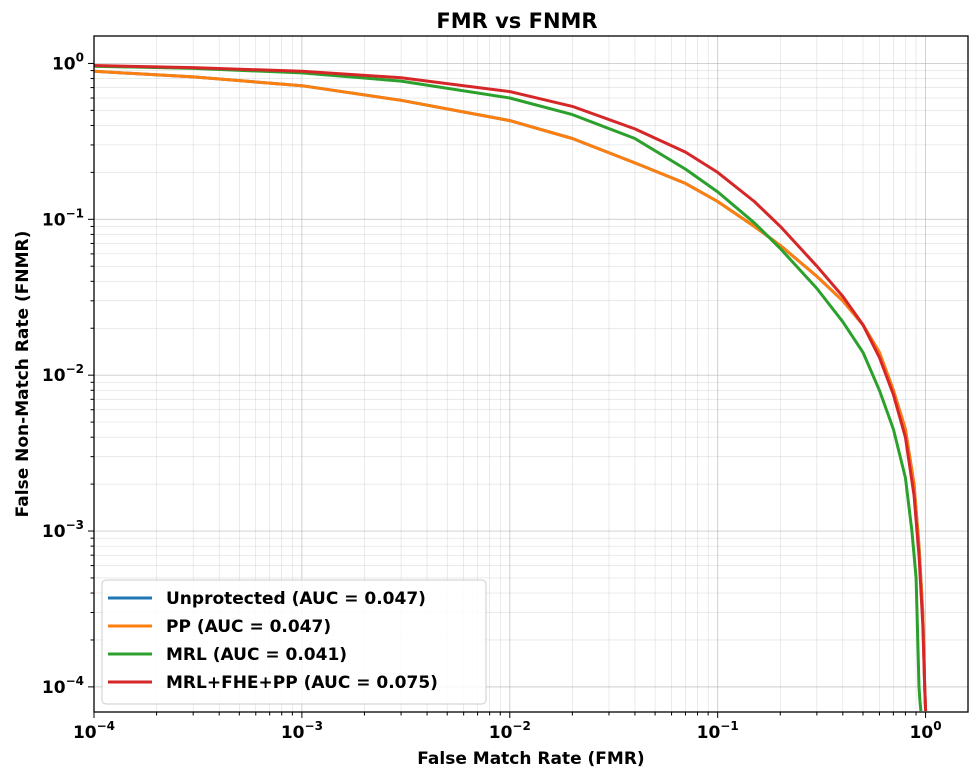  What do you see at coordinates (75, 681) in the screenshot?
I see `y-tick-label-exponent: −4` at bounding box center [75, 681].